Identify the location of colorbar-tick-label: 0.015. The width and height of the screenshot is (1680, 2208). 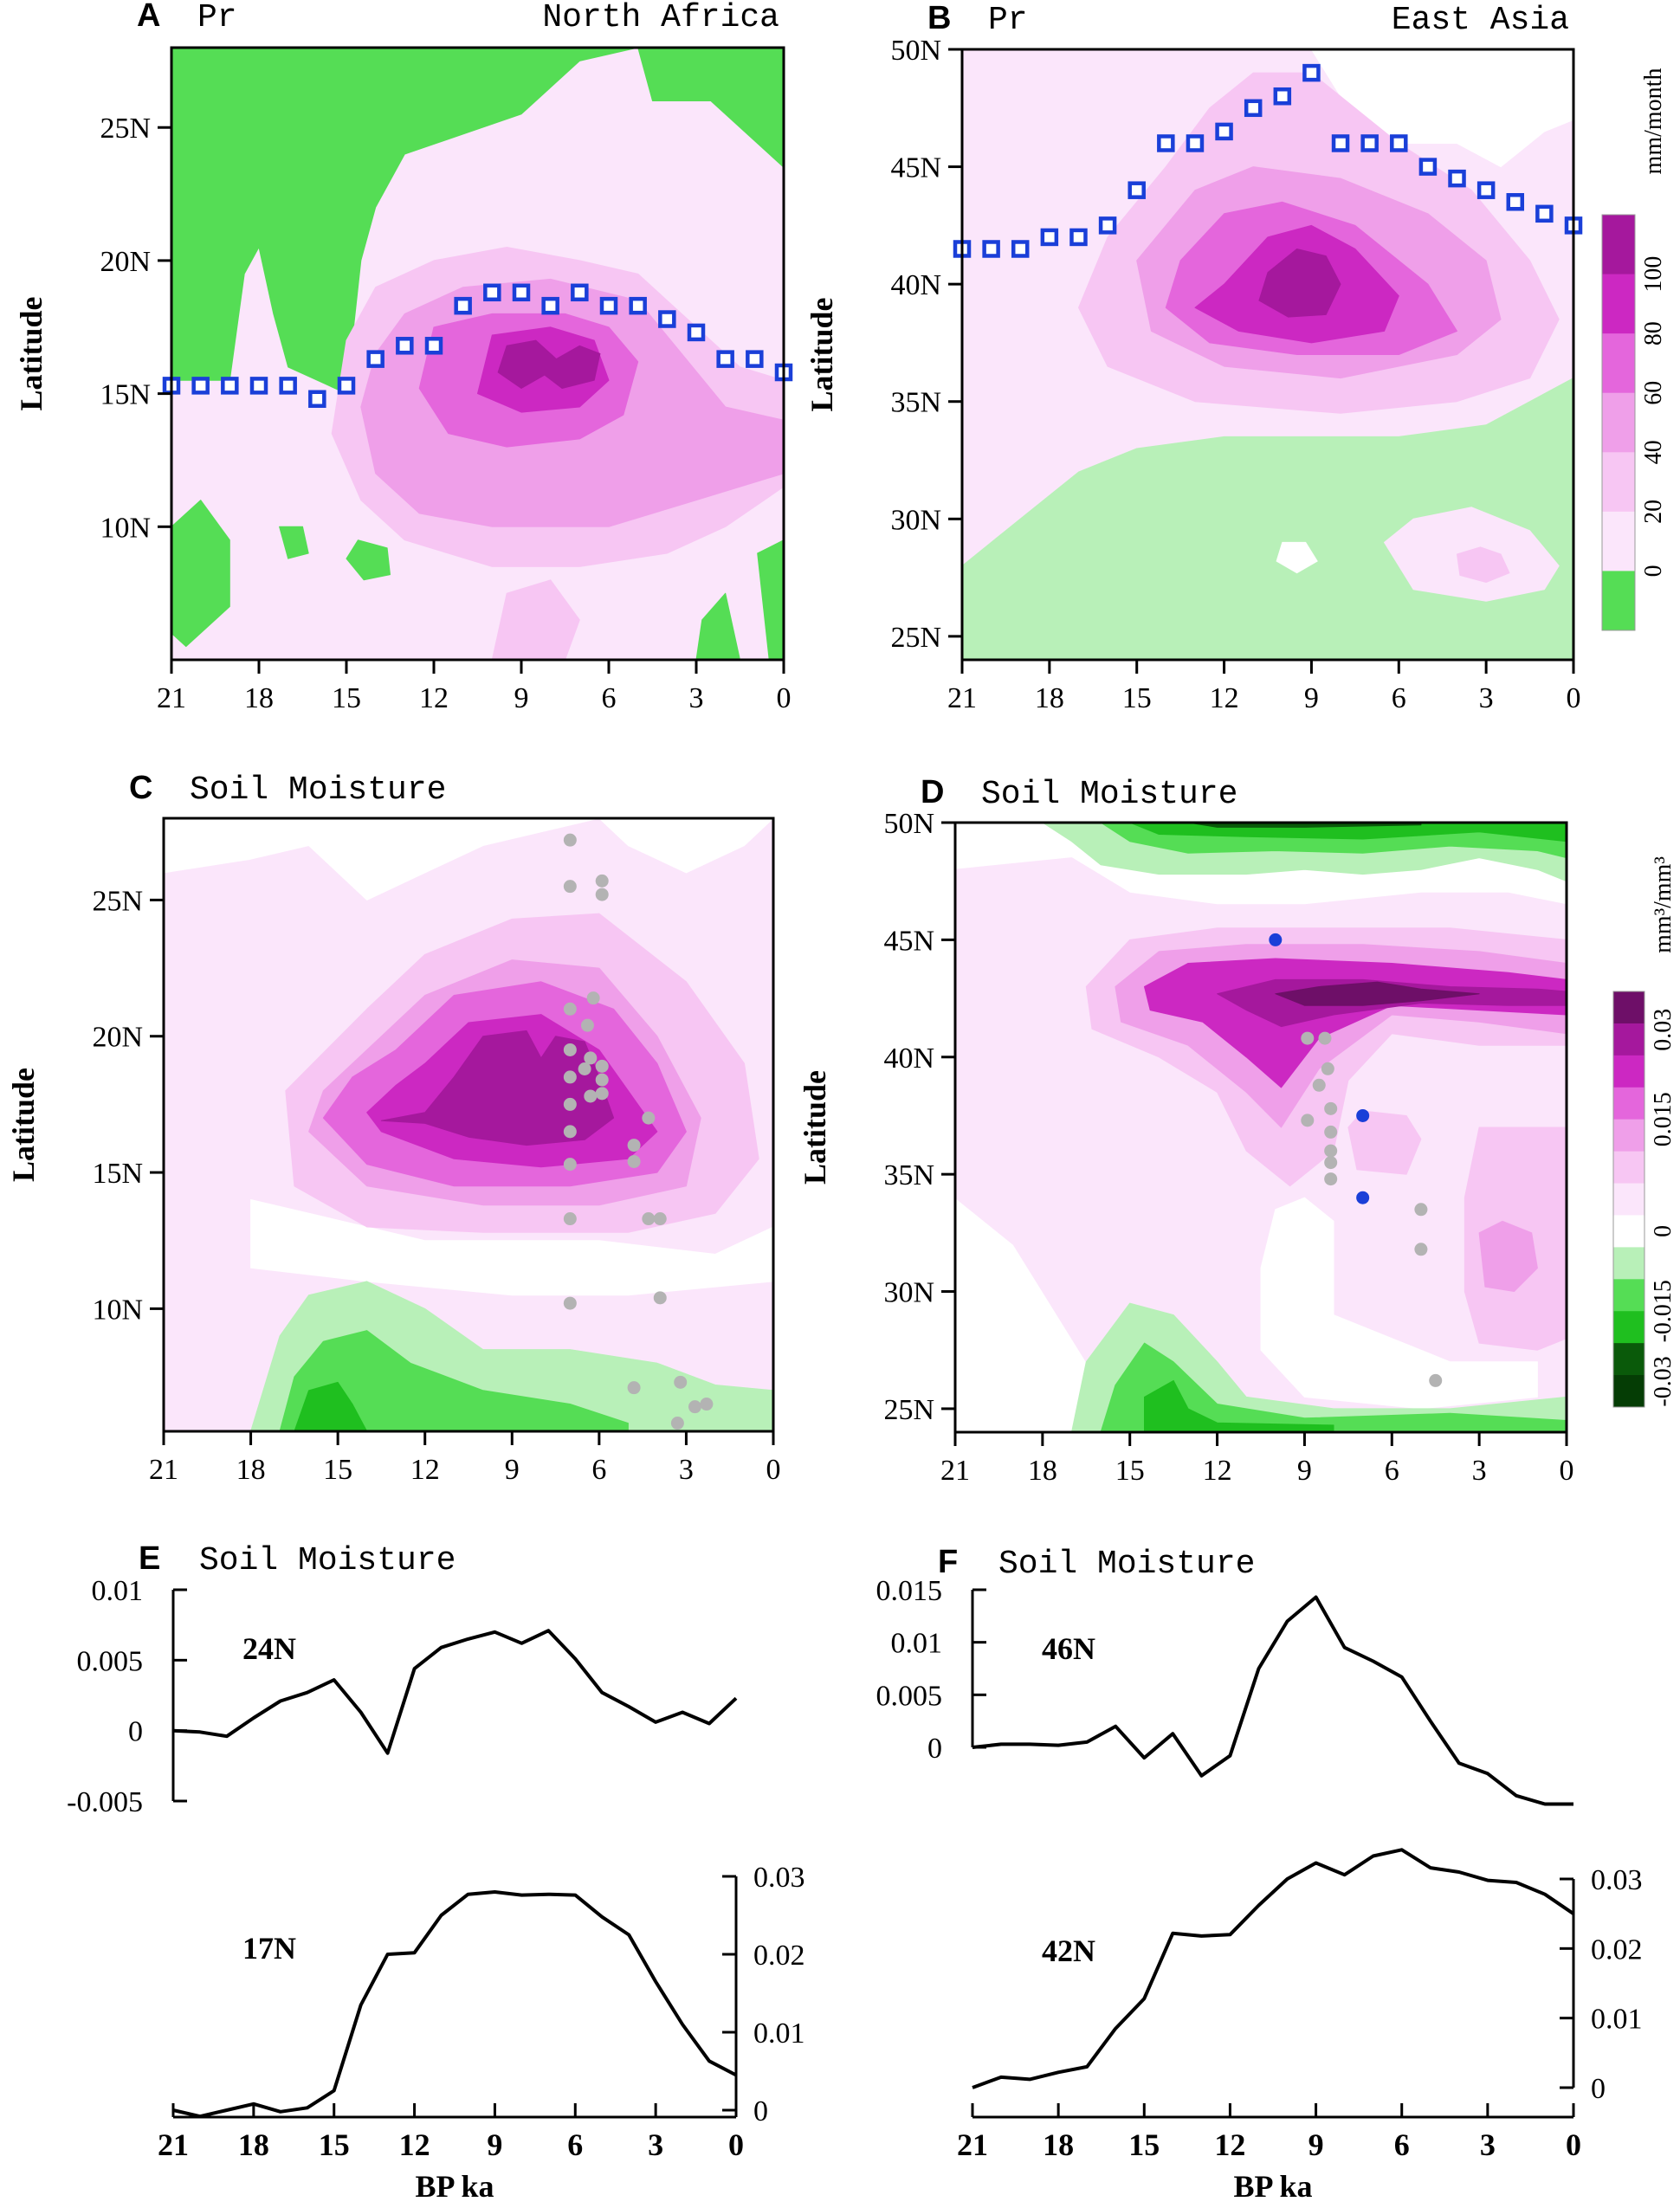
(1663, 1119).